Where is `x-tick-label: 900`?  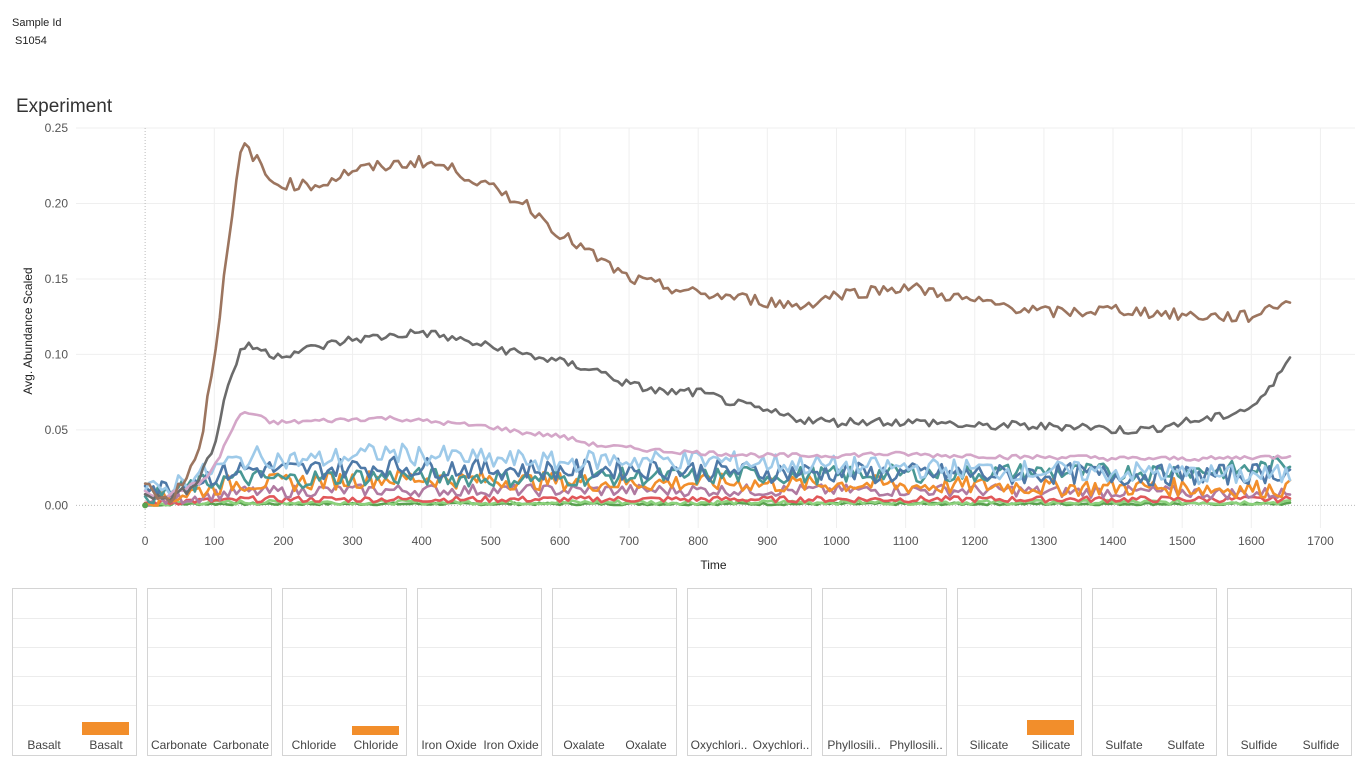 x-tick-label: 900 is located at coordinates (767, 541).